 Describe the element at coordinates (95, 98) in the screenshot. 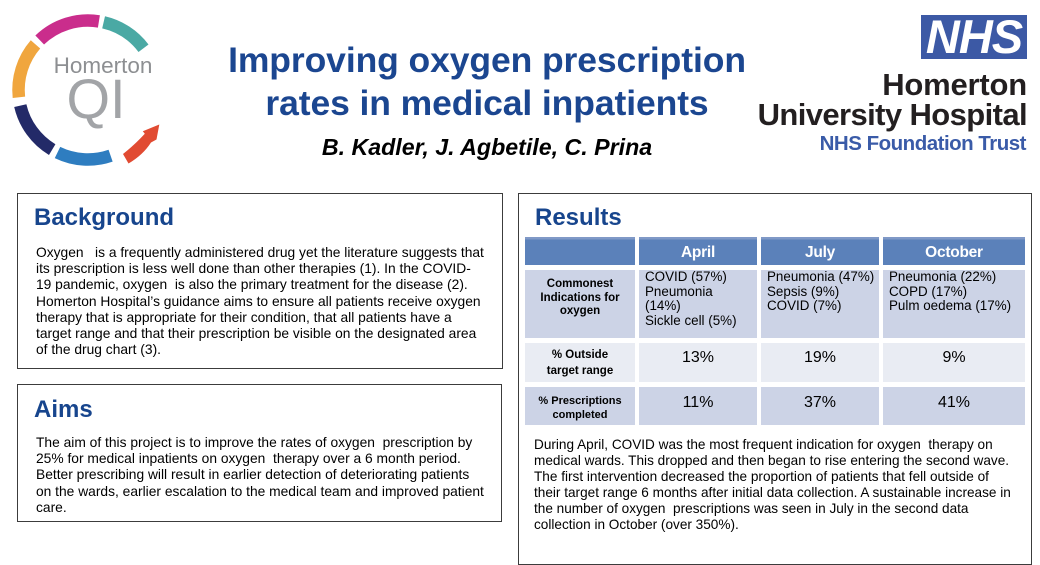

I see `svg-text: QI` at that location.